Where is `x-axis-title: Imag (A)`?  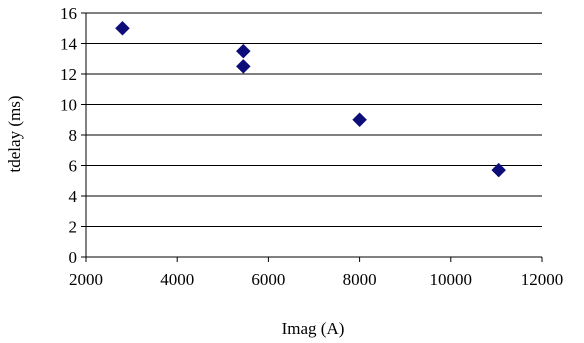 x-axis-title: Imag (A) is located at coordinates (313, 328).